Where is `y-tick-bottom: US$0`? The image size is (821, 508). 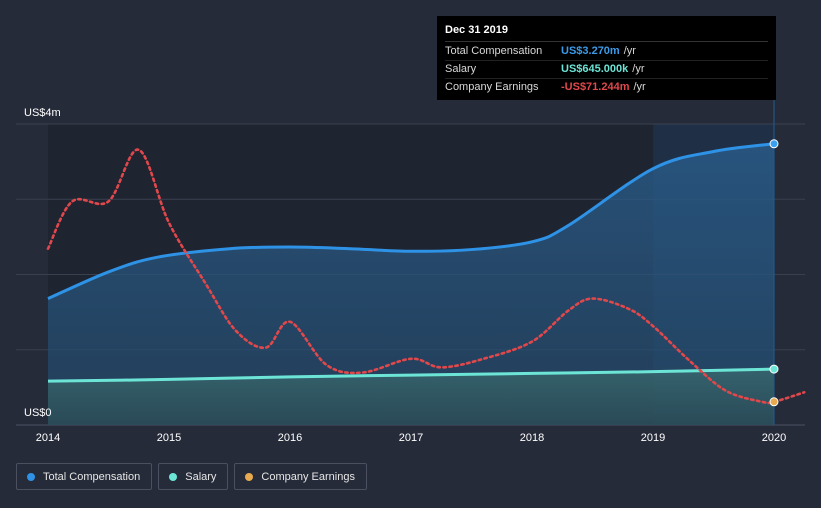 y-tick-bottom: US$0 is located at coordinates (38, 413).